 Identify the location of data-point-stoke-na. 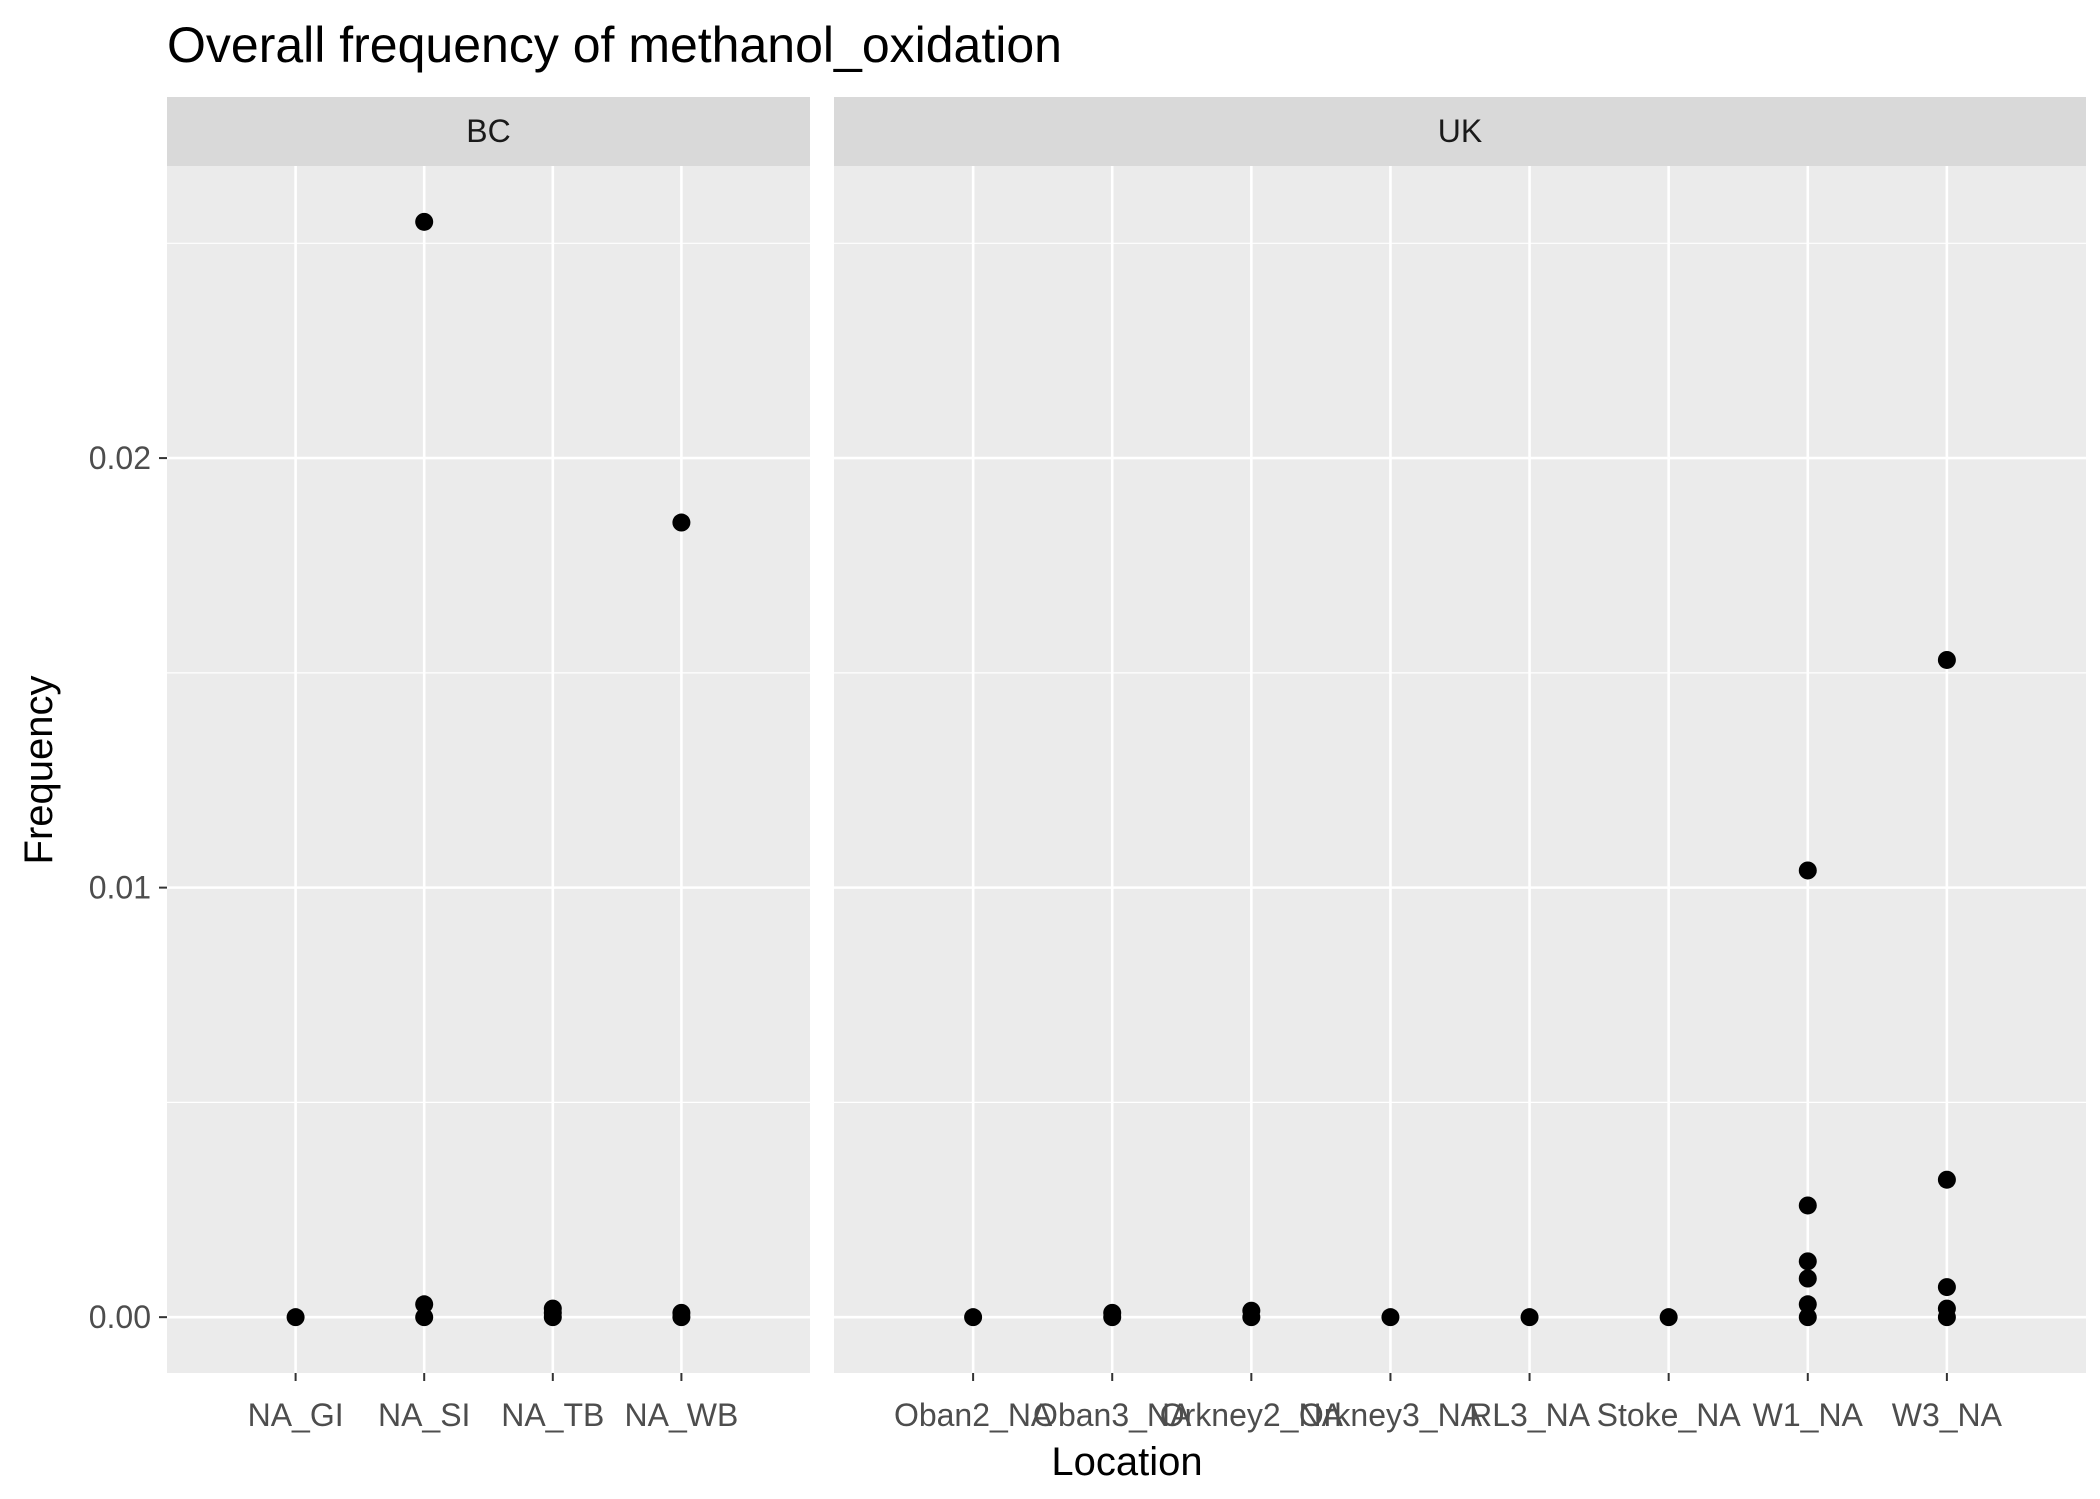
(1668, 1317).